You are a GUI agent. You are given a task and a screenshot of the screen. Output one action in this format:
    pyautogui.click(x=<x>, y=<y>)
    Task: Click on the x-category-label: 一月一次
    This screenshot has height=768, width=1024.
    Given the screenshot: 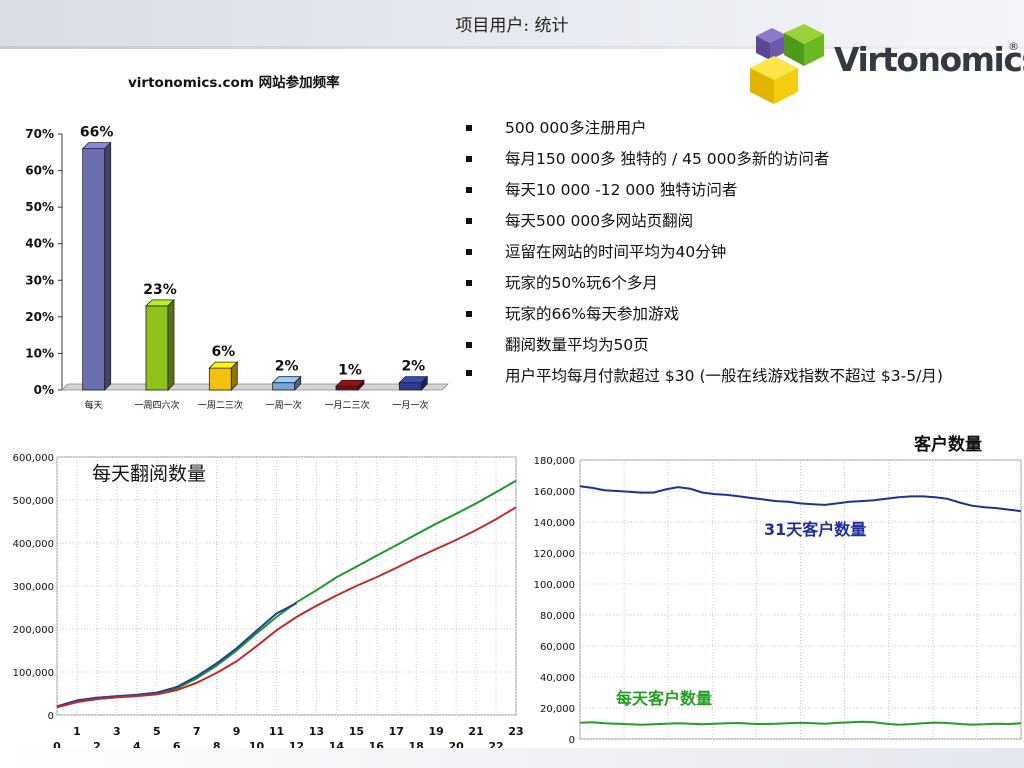 What is the action you would take?
    pyautogui.click(x=410, y=405)
    